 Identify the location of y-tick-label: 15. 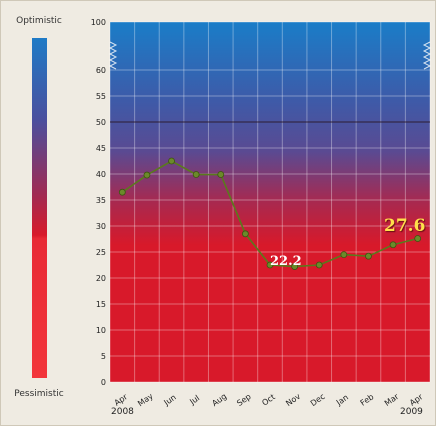
(101, 304).